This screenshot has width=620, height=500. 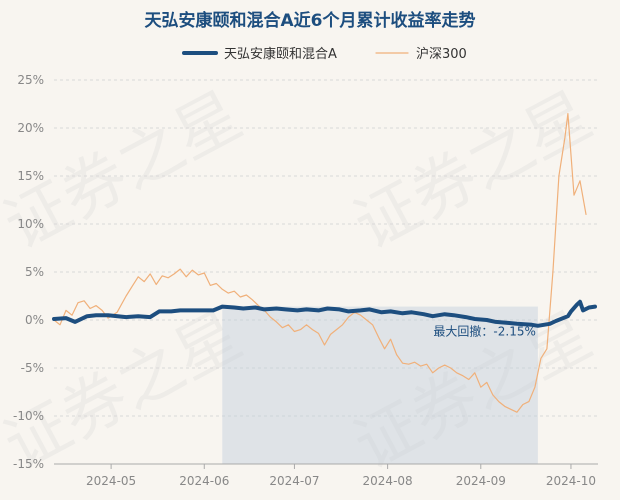 I want to click on y-tick-label: 0%, so click(x=34, y=320).